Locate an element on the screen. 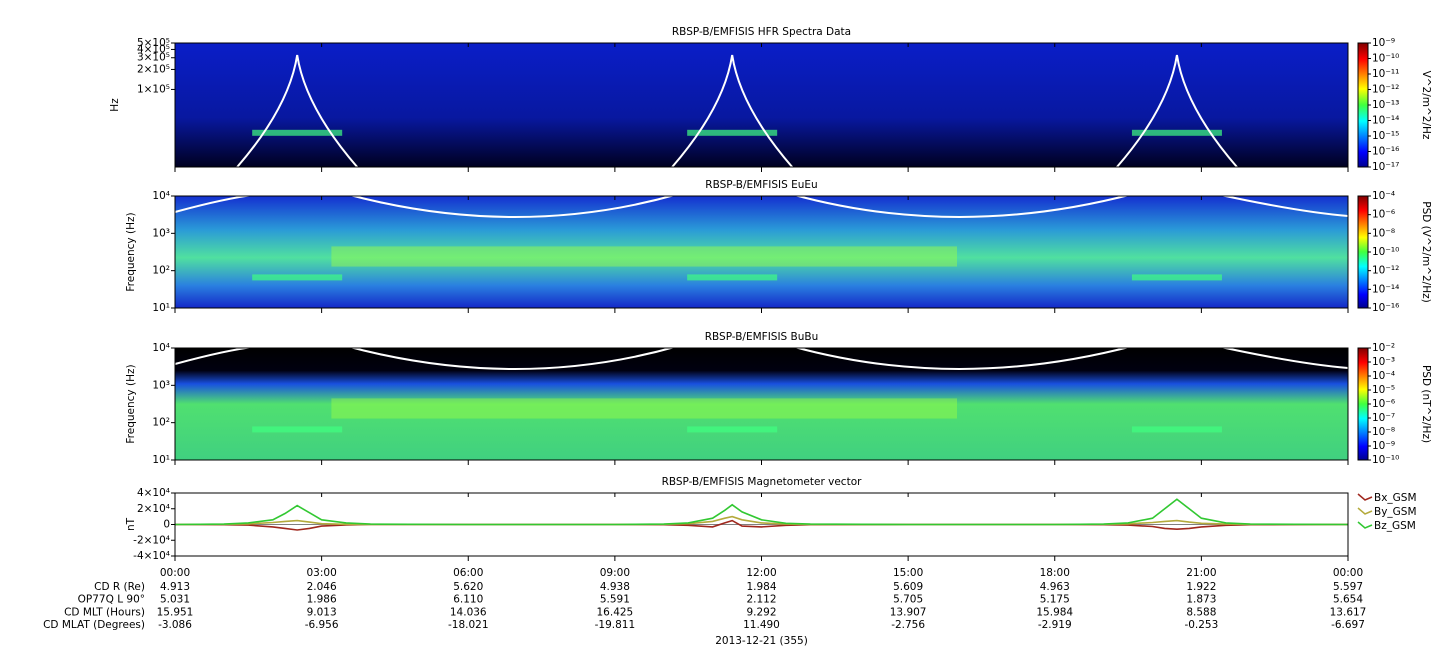 This screenshot has width=1447, height=662. ephemeris-value: 14.036 is located at coordinates (468, 612).